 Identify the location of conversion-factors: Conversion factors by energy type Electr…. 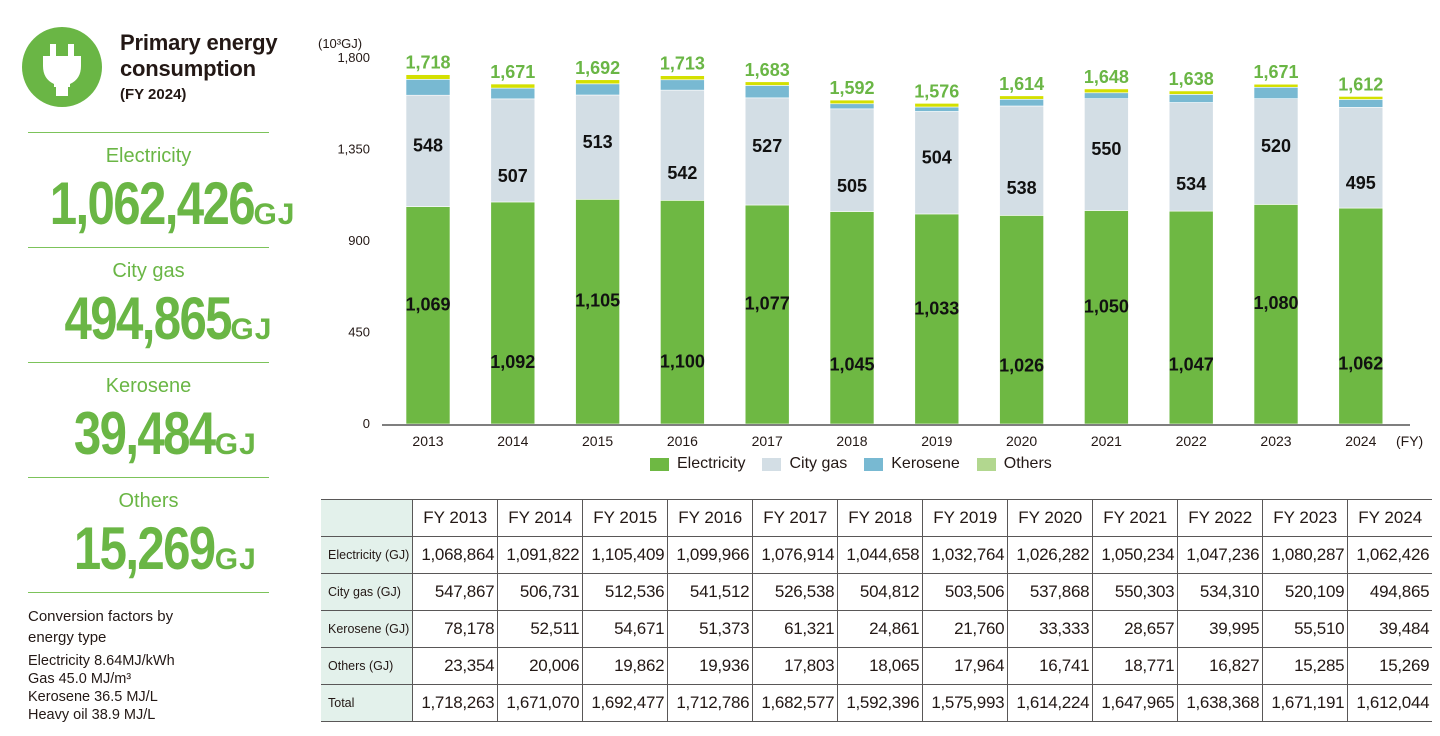
(163, 665).